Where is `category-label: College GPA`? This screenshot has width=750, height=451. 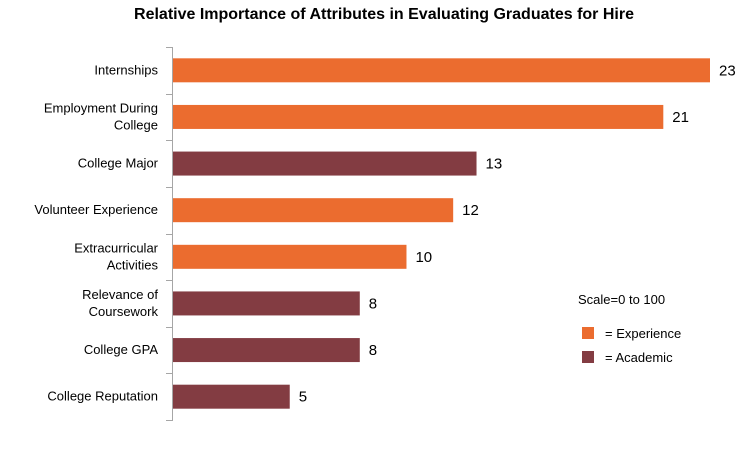
category-label: College GPA is located at coordinates (121, 349).